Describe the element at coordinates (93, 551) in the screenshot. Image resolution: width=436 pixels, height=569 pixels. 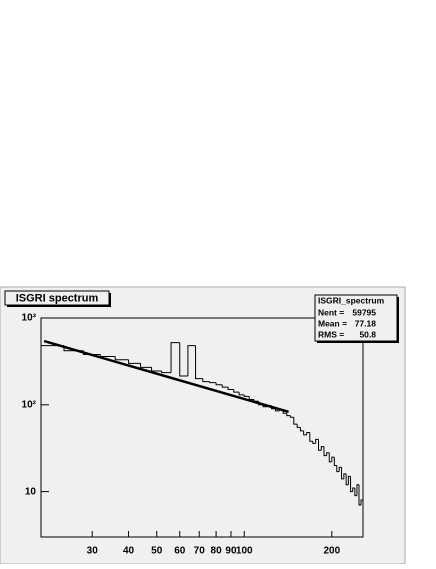
I see `x-tick-label: 30` at that location.